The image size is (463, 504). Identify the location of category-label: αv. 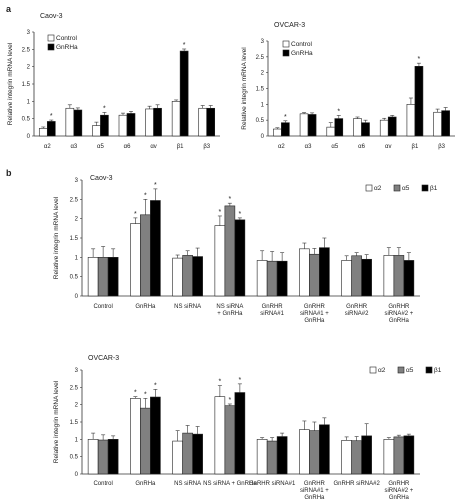
(153, 147).